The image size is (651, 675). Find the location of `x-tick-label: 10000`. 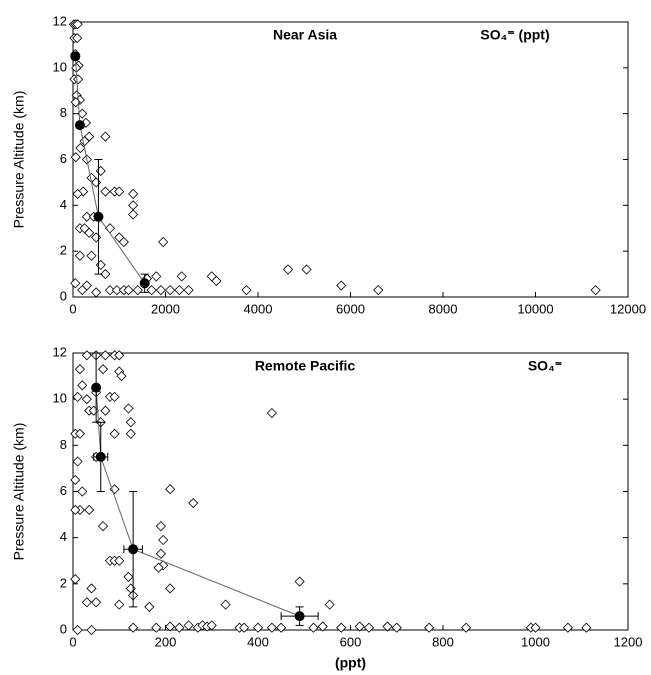

x-tick-label: 10000 is located at coordinates (535, 308).